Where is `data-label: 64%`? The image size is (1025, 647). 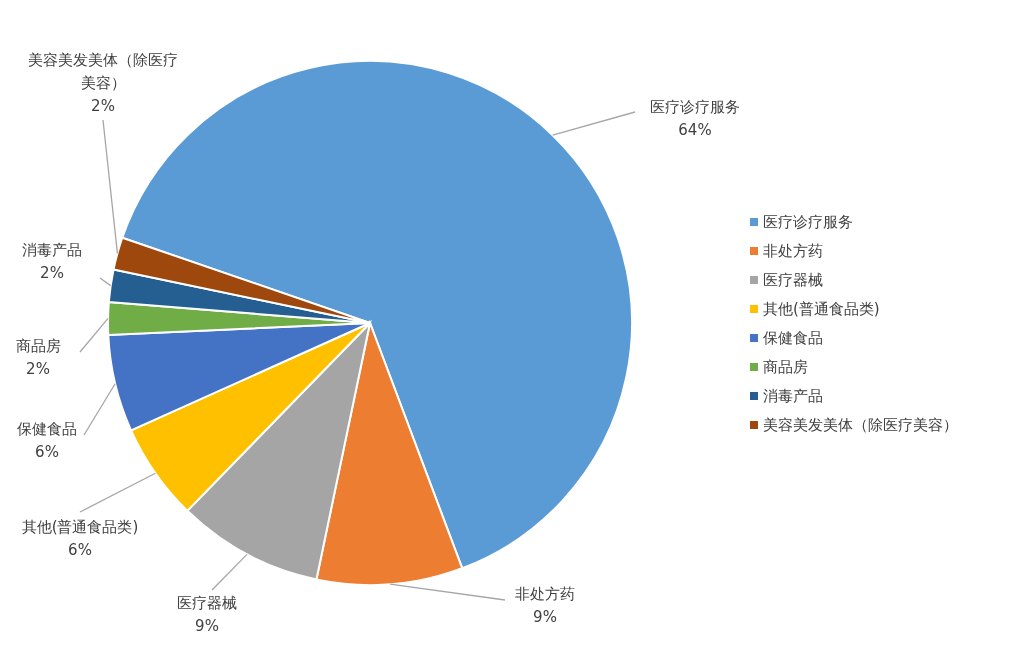
data-label: 64% is located at coordinates (695, 130).